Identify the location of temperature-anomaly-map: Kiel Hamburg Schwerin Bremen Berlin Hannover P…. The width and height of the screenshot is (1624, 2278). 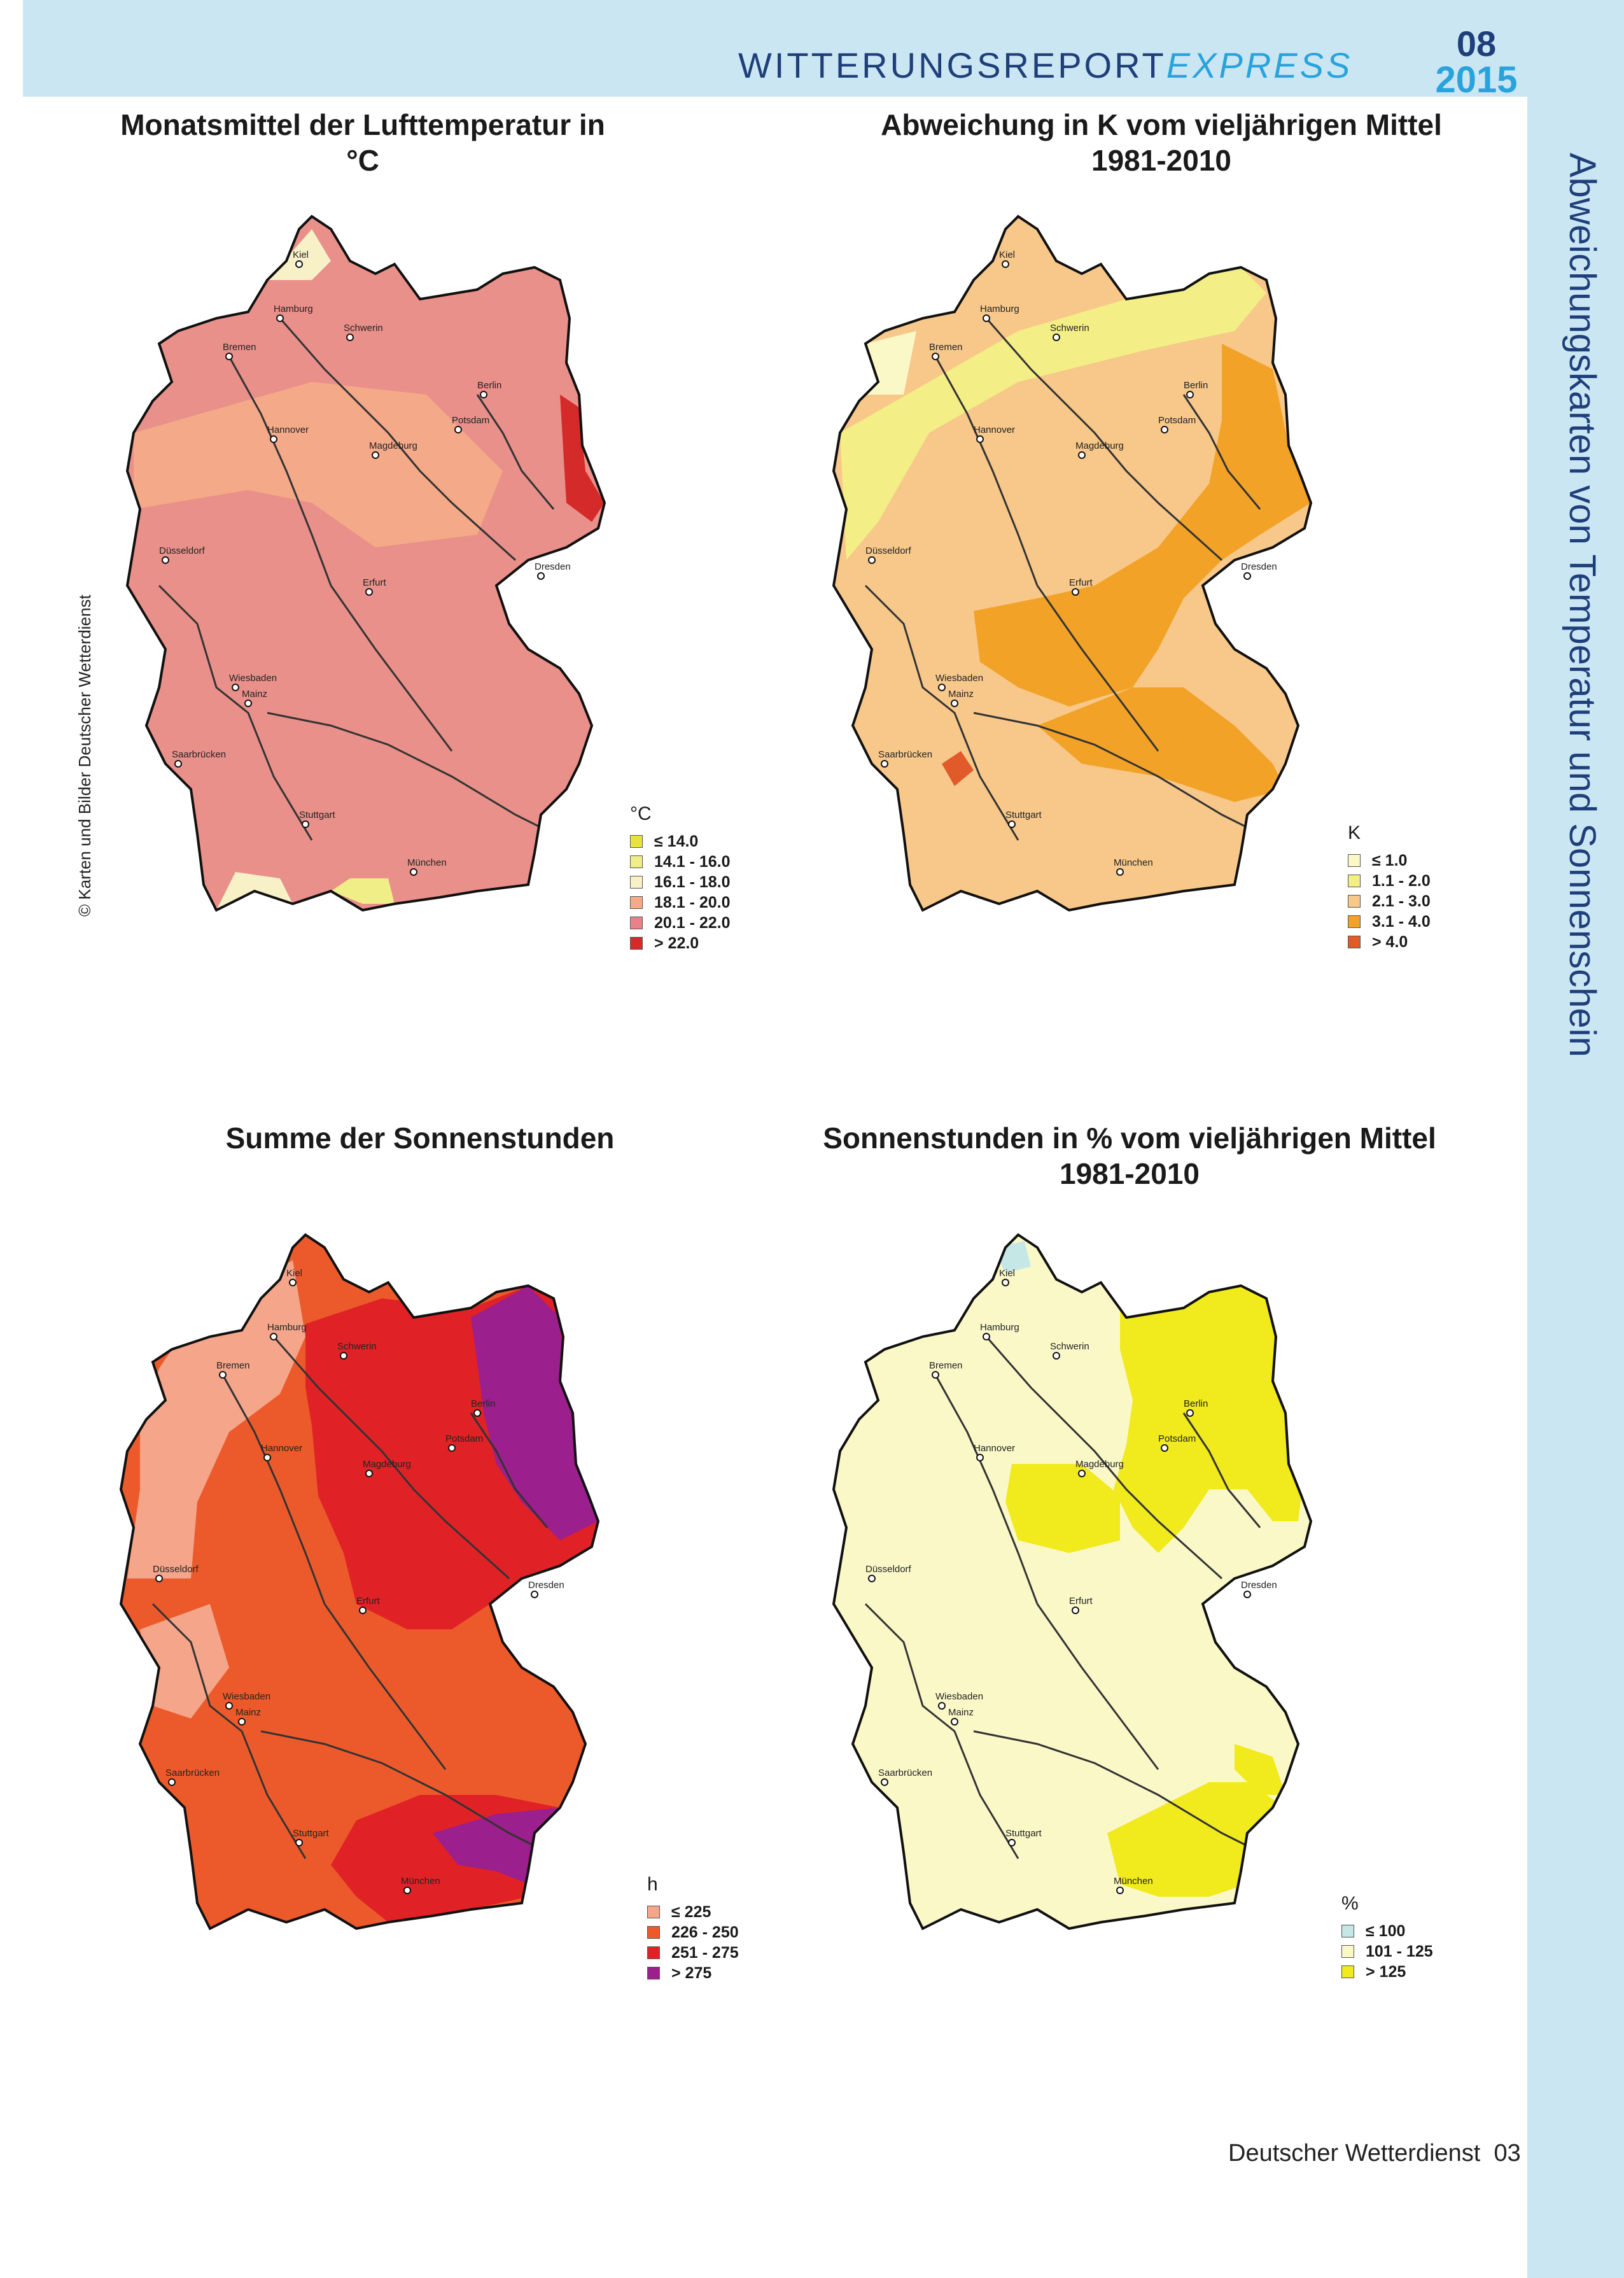
(1072, 563).